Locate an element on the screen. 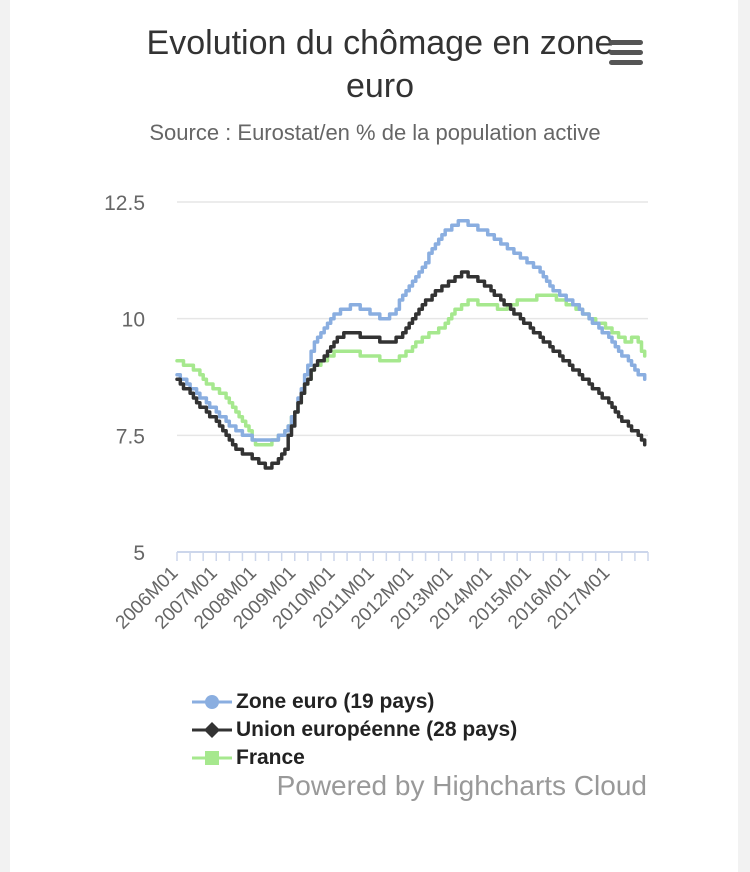  legend-label: Zone euro (19 pays) is located at coordinates (335, 701).